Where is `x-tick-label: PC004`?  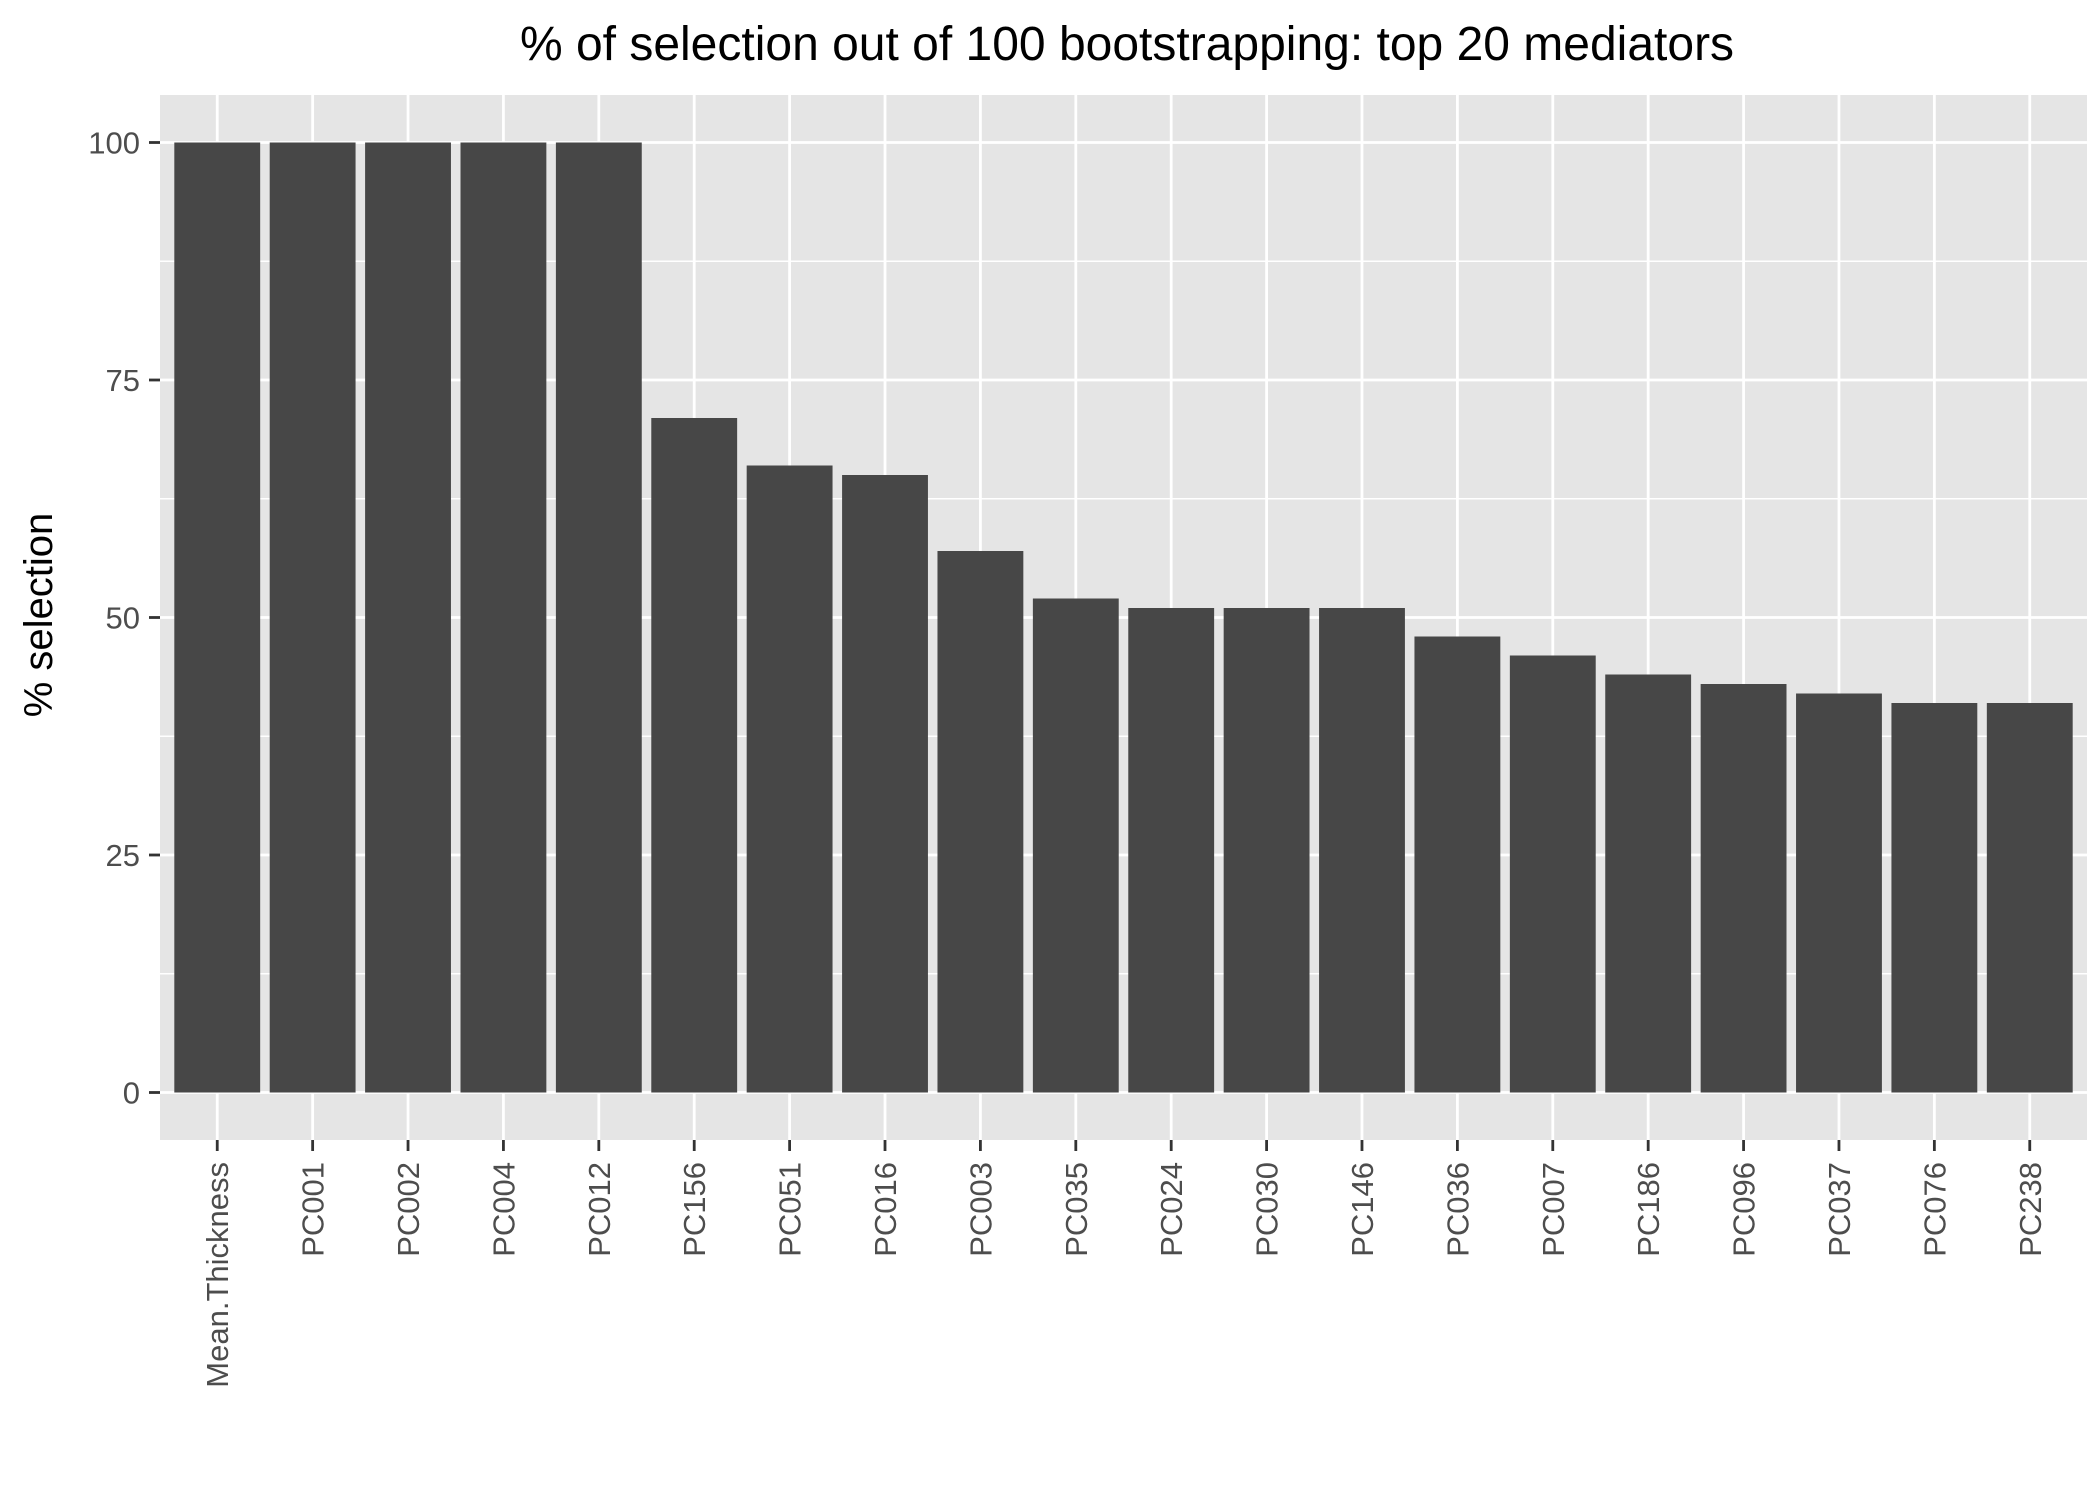 x-tick-label: PC004 is located at coordinates (503, 1209).